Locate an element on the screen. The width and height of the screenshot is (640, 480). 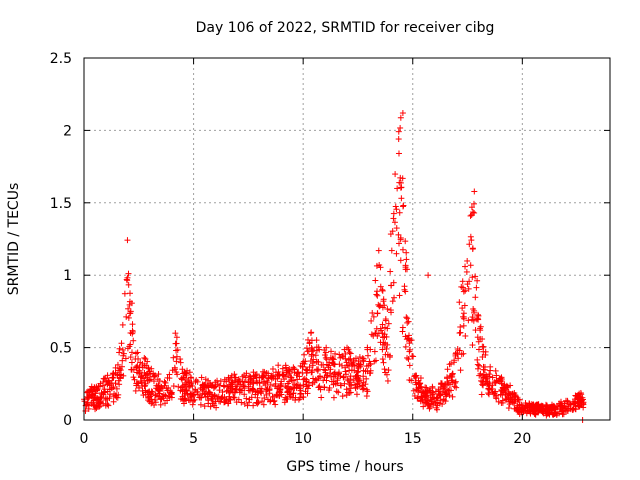
x-tick-label: 10 is located at coordinates (303, 439).